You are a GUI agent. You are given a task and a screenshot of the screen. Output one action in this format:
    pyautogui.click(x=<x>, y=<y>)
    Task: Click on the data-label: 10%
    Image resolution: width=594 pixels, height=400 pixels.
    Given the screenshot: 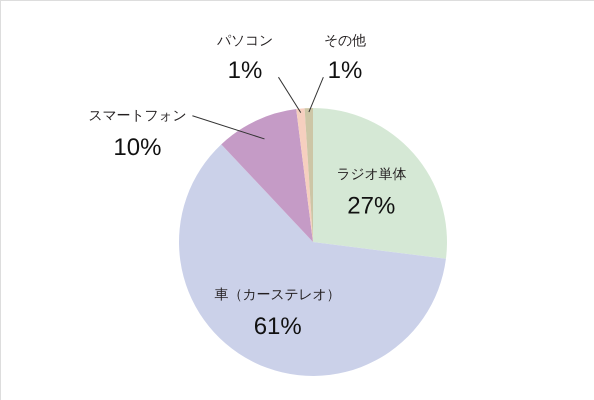 What is the action you would take?
    pyautogui.click(x=137, y=147)
    